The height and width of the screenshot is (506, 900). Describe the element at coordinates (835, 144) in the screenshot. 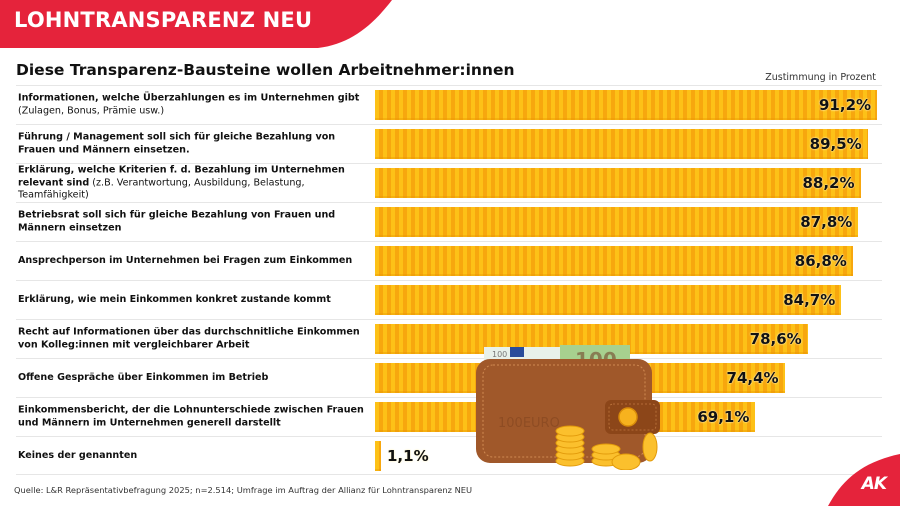

I see `bar-value-label: 89,5%` at that location.